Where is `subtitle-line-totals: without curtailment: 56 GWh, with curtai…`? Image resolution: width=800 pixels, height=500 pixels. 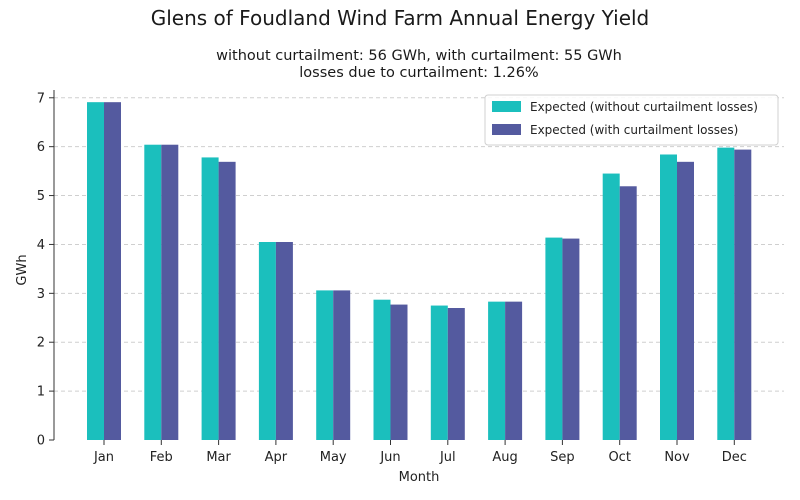
subtitle-line-totals: without curtailment: 56 GWh, with curtai… is located at coordinates (419, 56).